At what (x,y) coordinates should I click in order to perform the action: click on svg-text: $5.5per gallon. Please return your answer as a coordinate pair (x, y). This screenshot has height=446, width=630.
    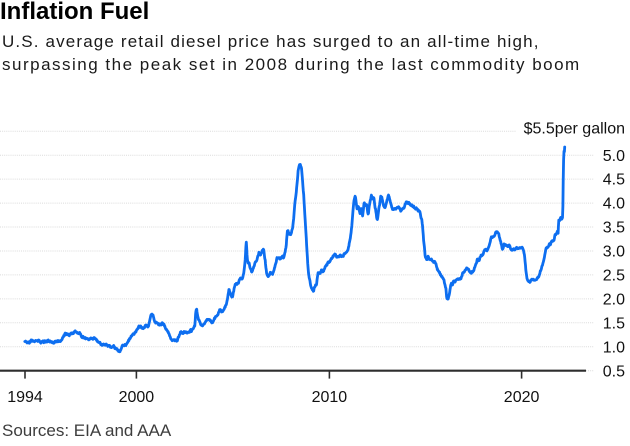
    Looking at the image, I should click on (574, 129).